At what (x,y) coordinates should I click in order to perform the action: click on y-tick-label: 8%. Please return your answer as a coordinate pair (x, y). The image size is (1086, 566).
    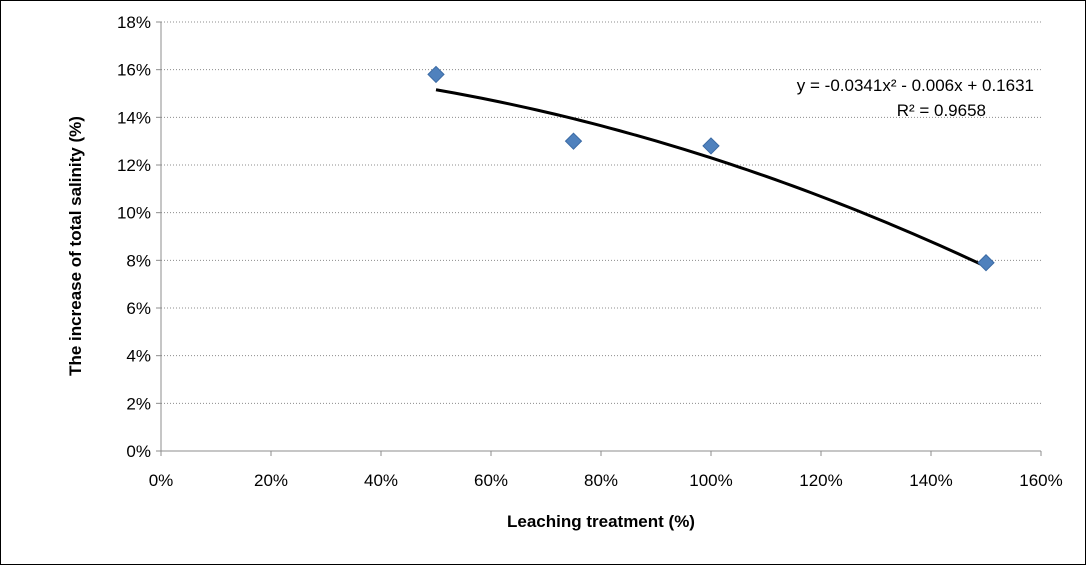
    Looking at the image, I should click on (138, 260).